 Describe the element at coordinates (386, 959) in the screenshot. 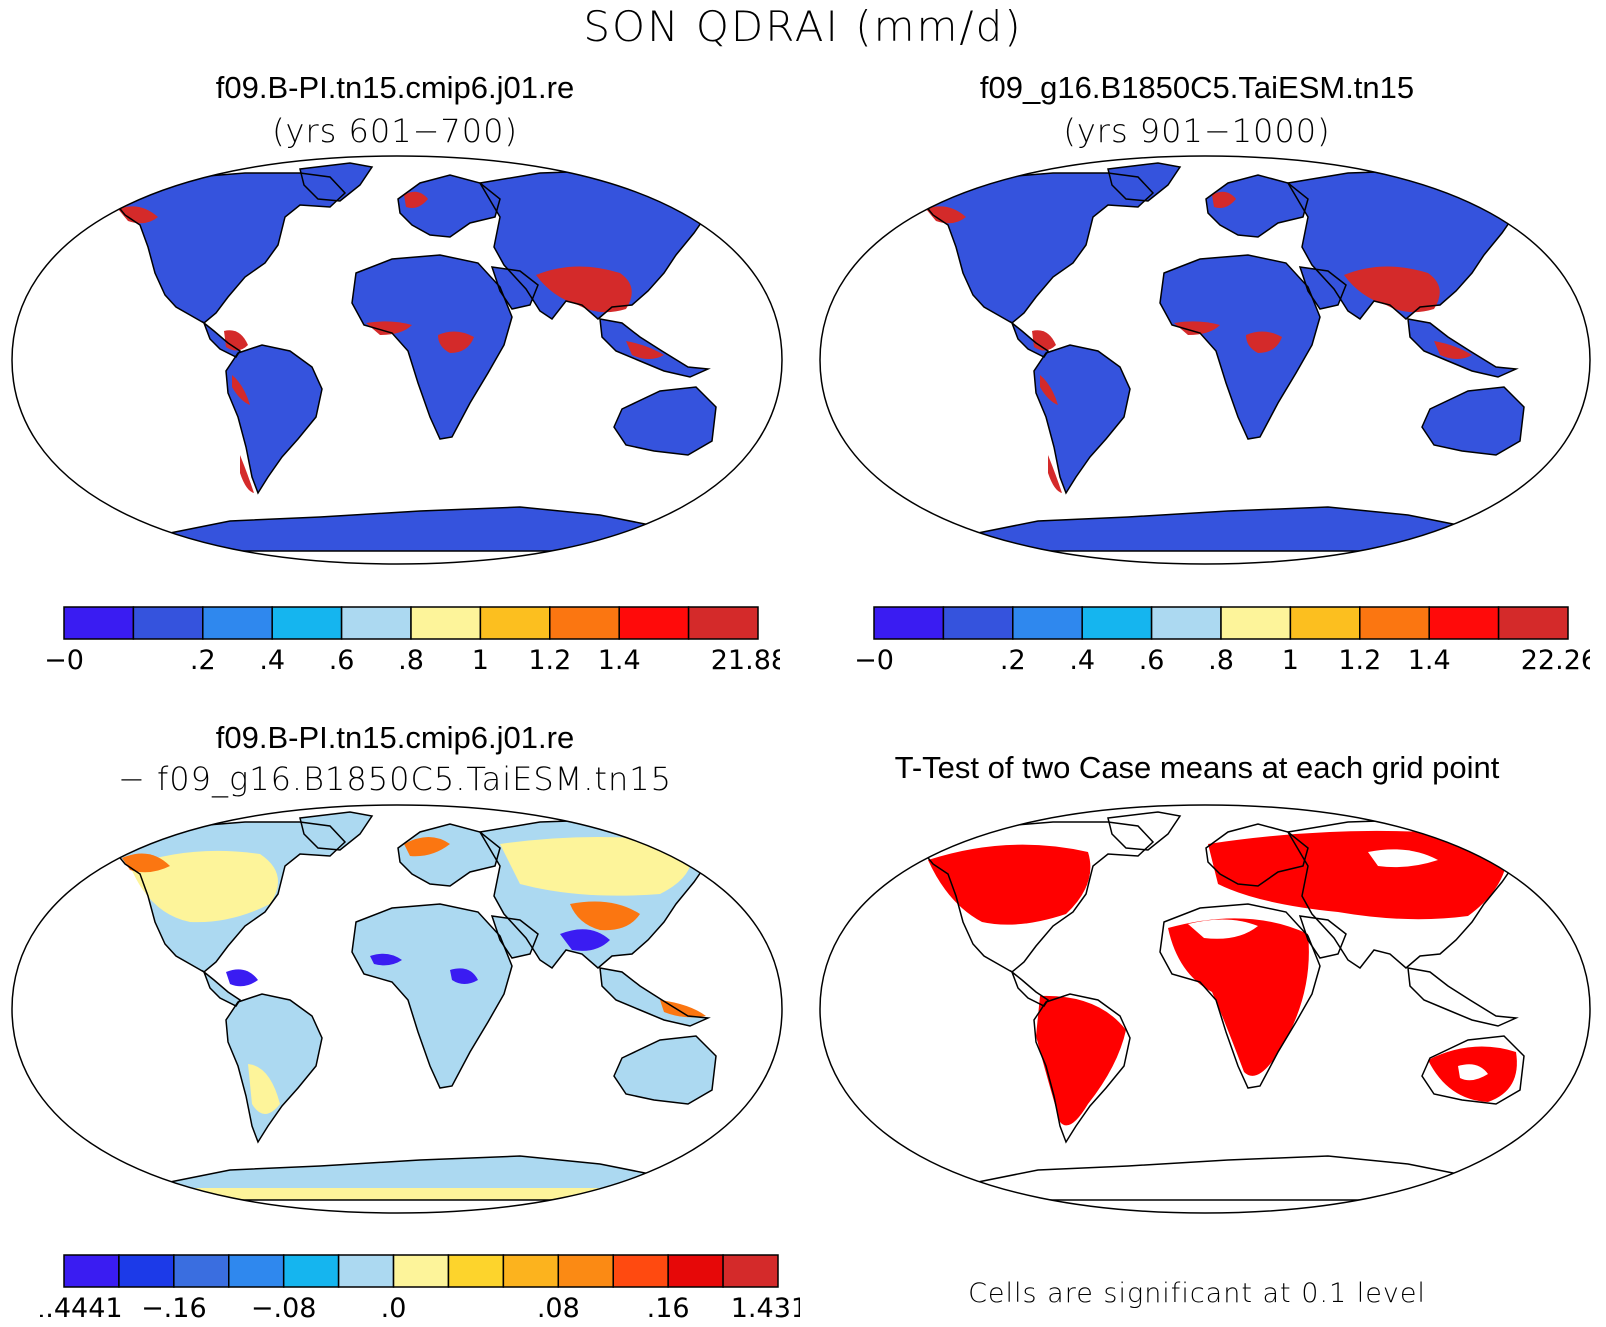

I see `west-africa-negative-diff` at that location.